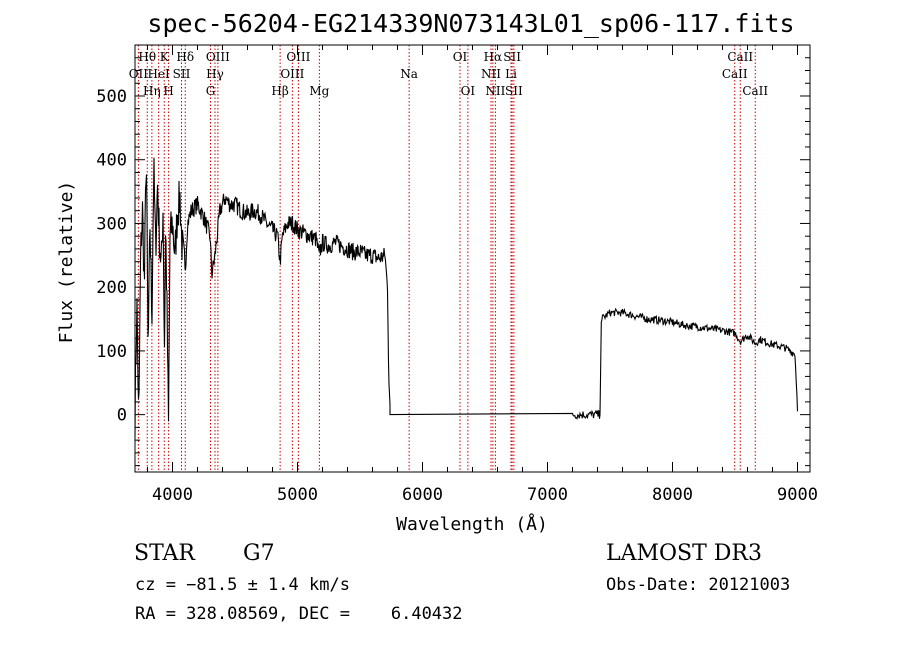  I want to click on coordinates: RA = 328.08569, DEC = 6.40432, so click(299, 614).